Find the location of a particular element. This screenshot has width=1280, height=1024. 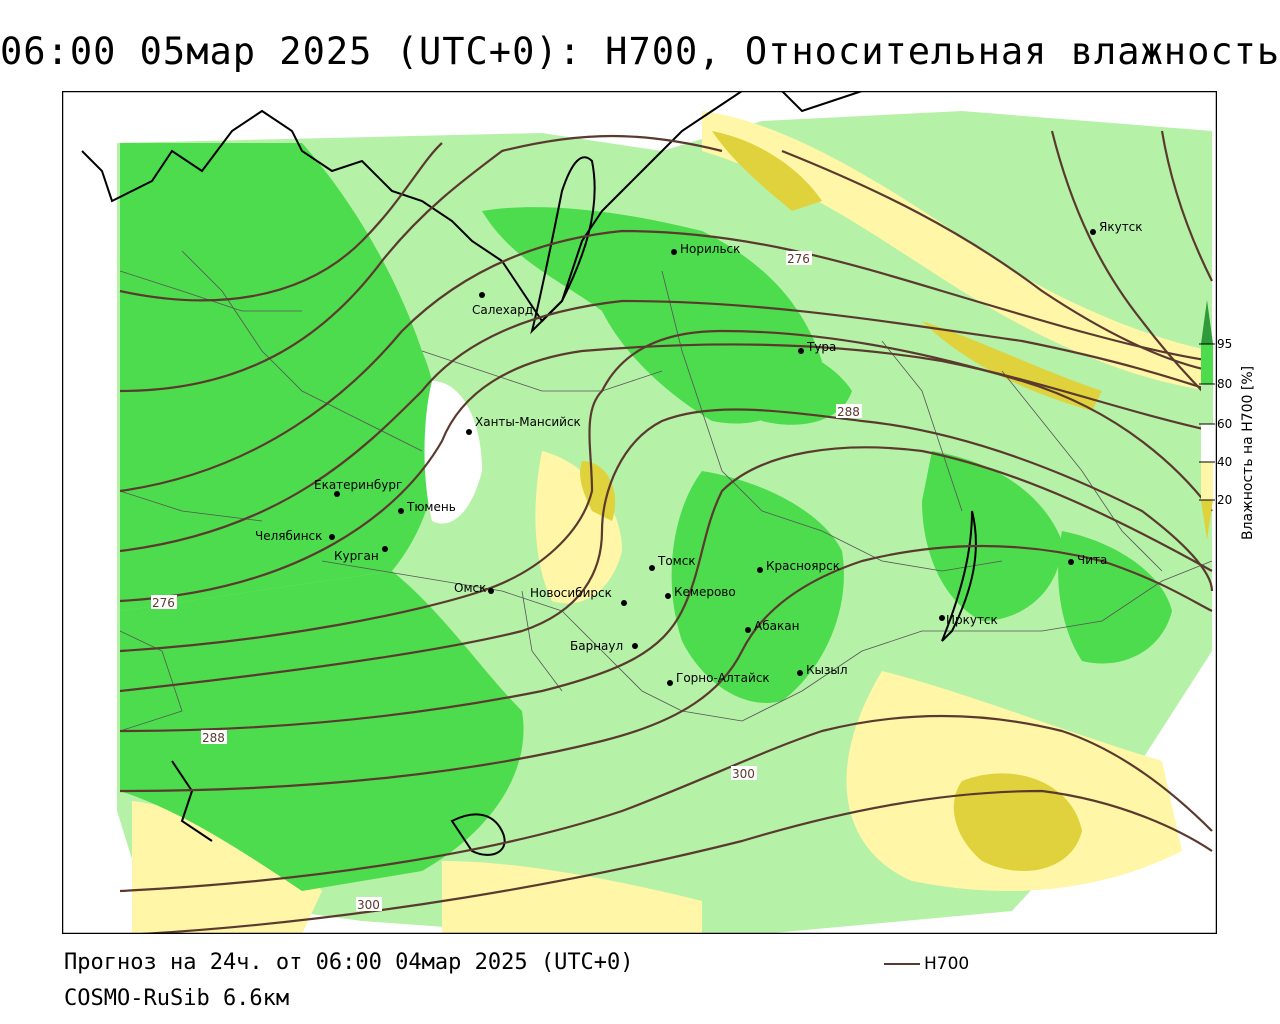

city-gorno-altaysk: Горно-Алтайск is located at coordinates (718, 678).